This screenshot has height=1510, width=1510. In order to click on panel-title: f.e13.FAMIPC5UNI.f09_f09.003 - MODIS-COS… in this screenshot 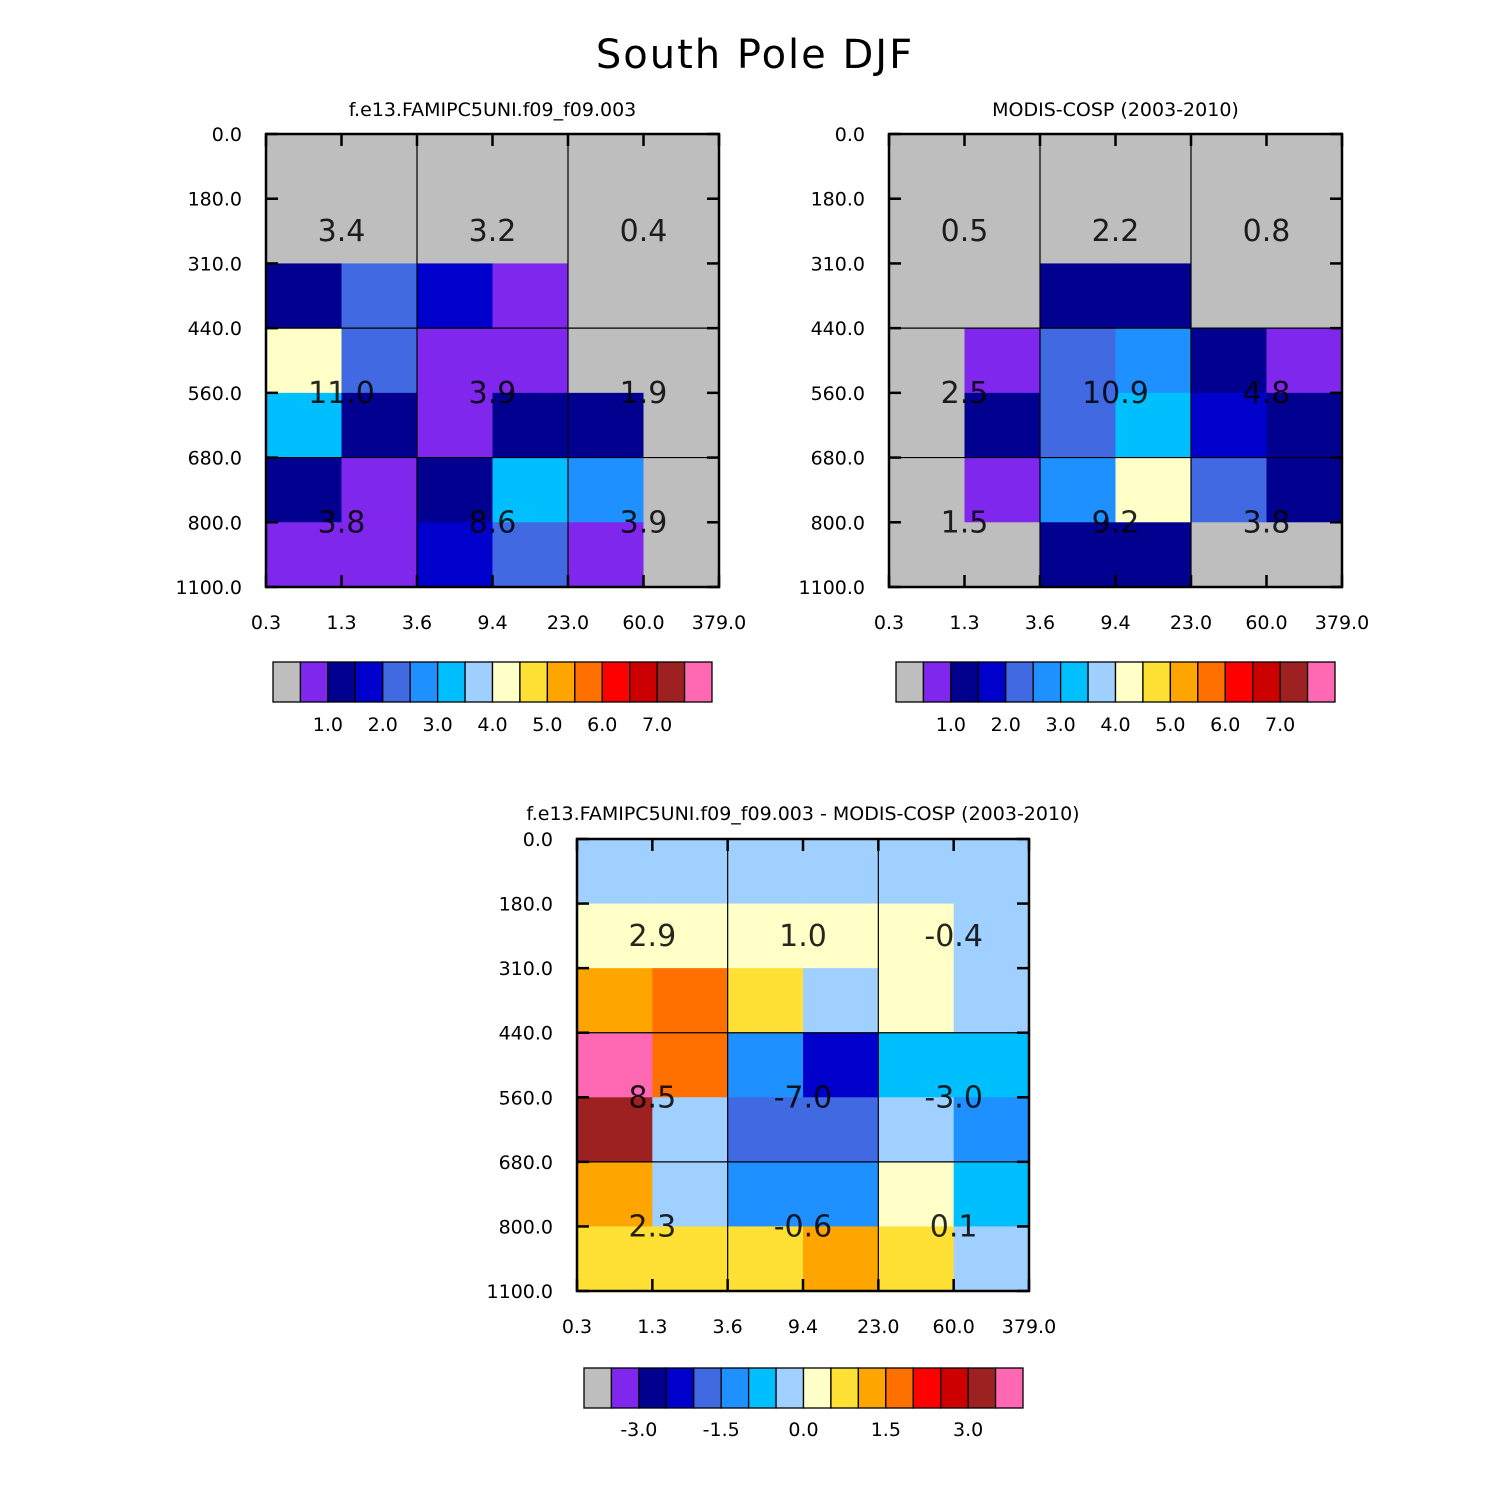, I will do `click(802, 814)`.